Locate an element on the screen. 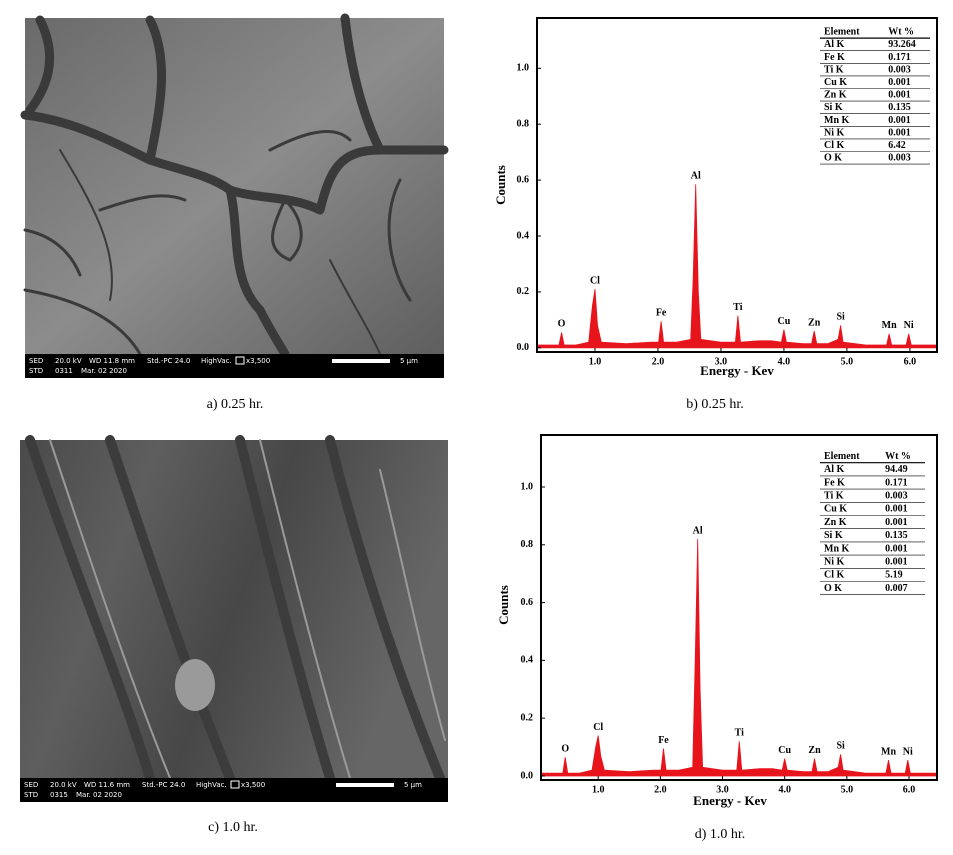 Image resolution: width=953 pixels, height=855 pixels. caption: b) 0.25 hr. is located at coordinates (715, 404).